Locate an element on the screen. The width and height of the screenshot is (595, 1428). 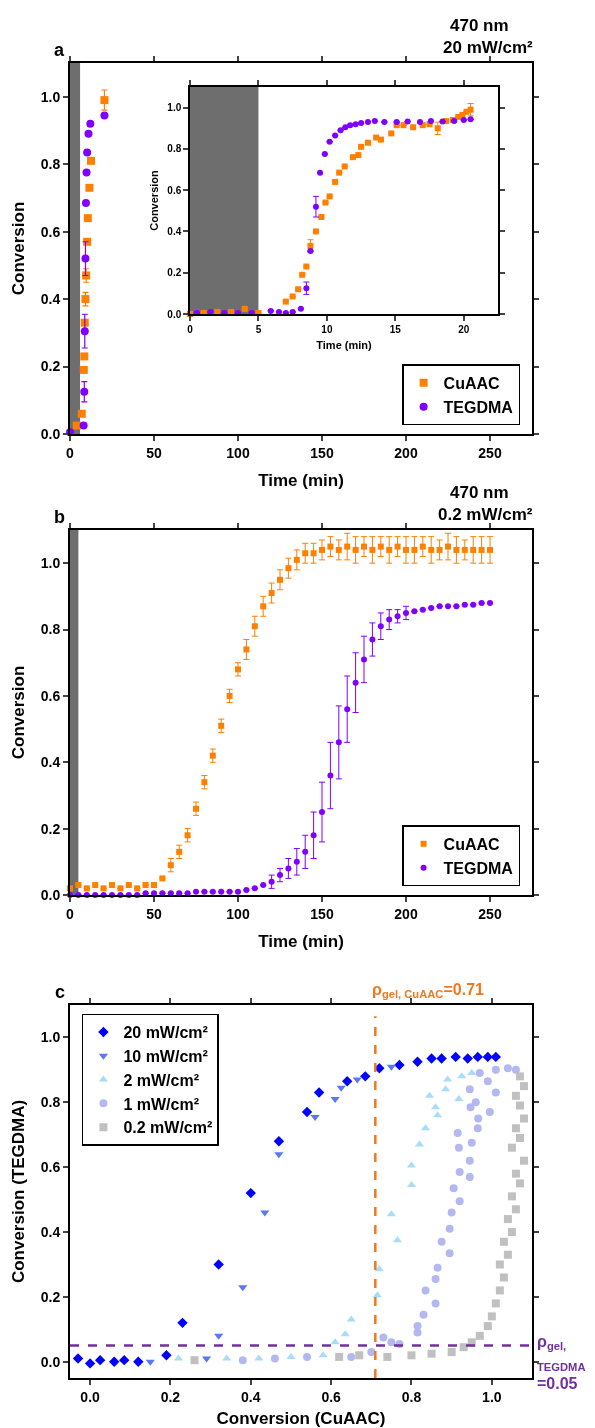
x-tick-label: 0.6 is located at coordinates (331, 1396).